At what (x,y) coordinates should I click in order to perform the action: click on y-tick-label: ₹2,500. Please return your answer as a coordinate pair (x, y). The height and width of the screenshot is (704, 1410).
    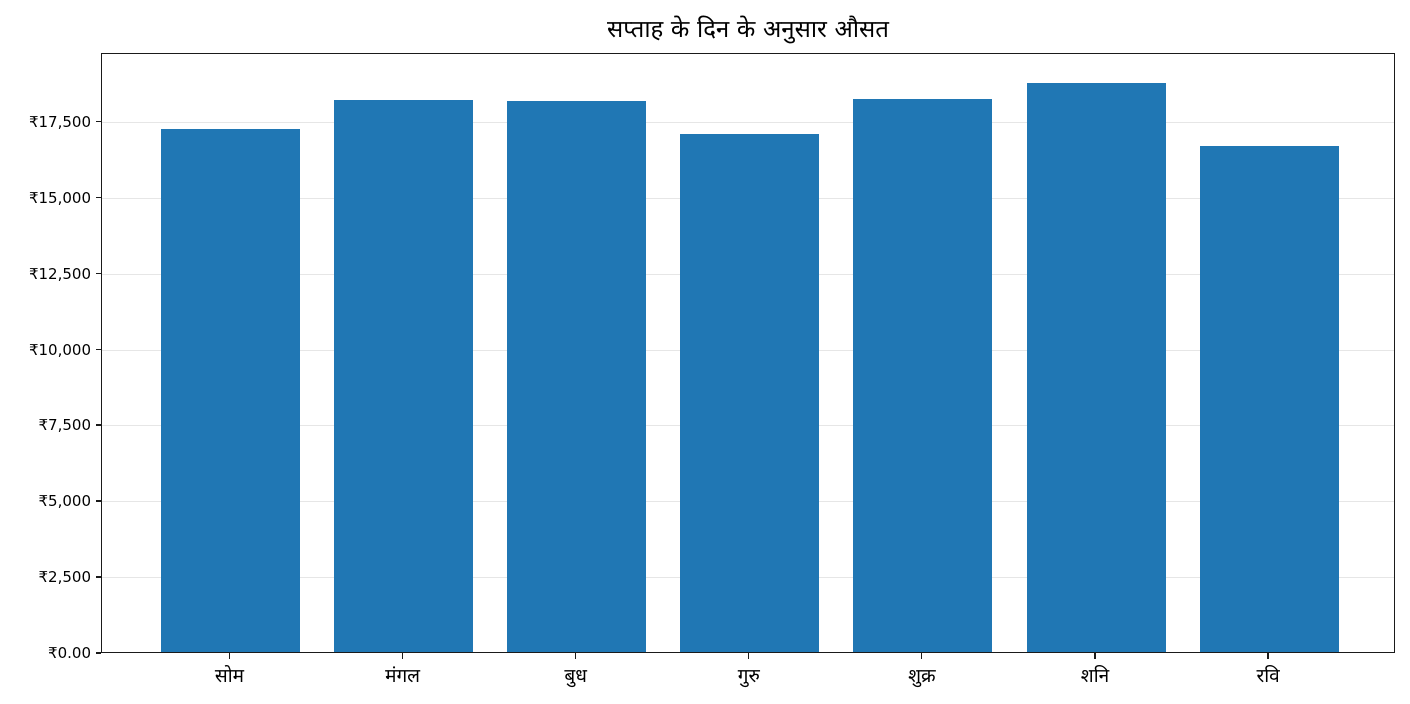
    Looking at the image, I should click on (65, 577).